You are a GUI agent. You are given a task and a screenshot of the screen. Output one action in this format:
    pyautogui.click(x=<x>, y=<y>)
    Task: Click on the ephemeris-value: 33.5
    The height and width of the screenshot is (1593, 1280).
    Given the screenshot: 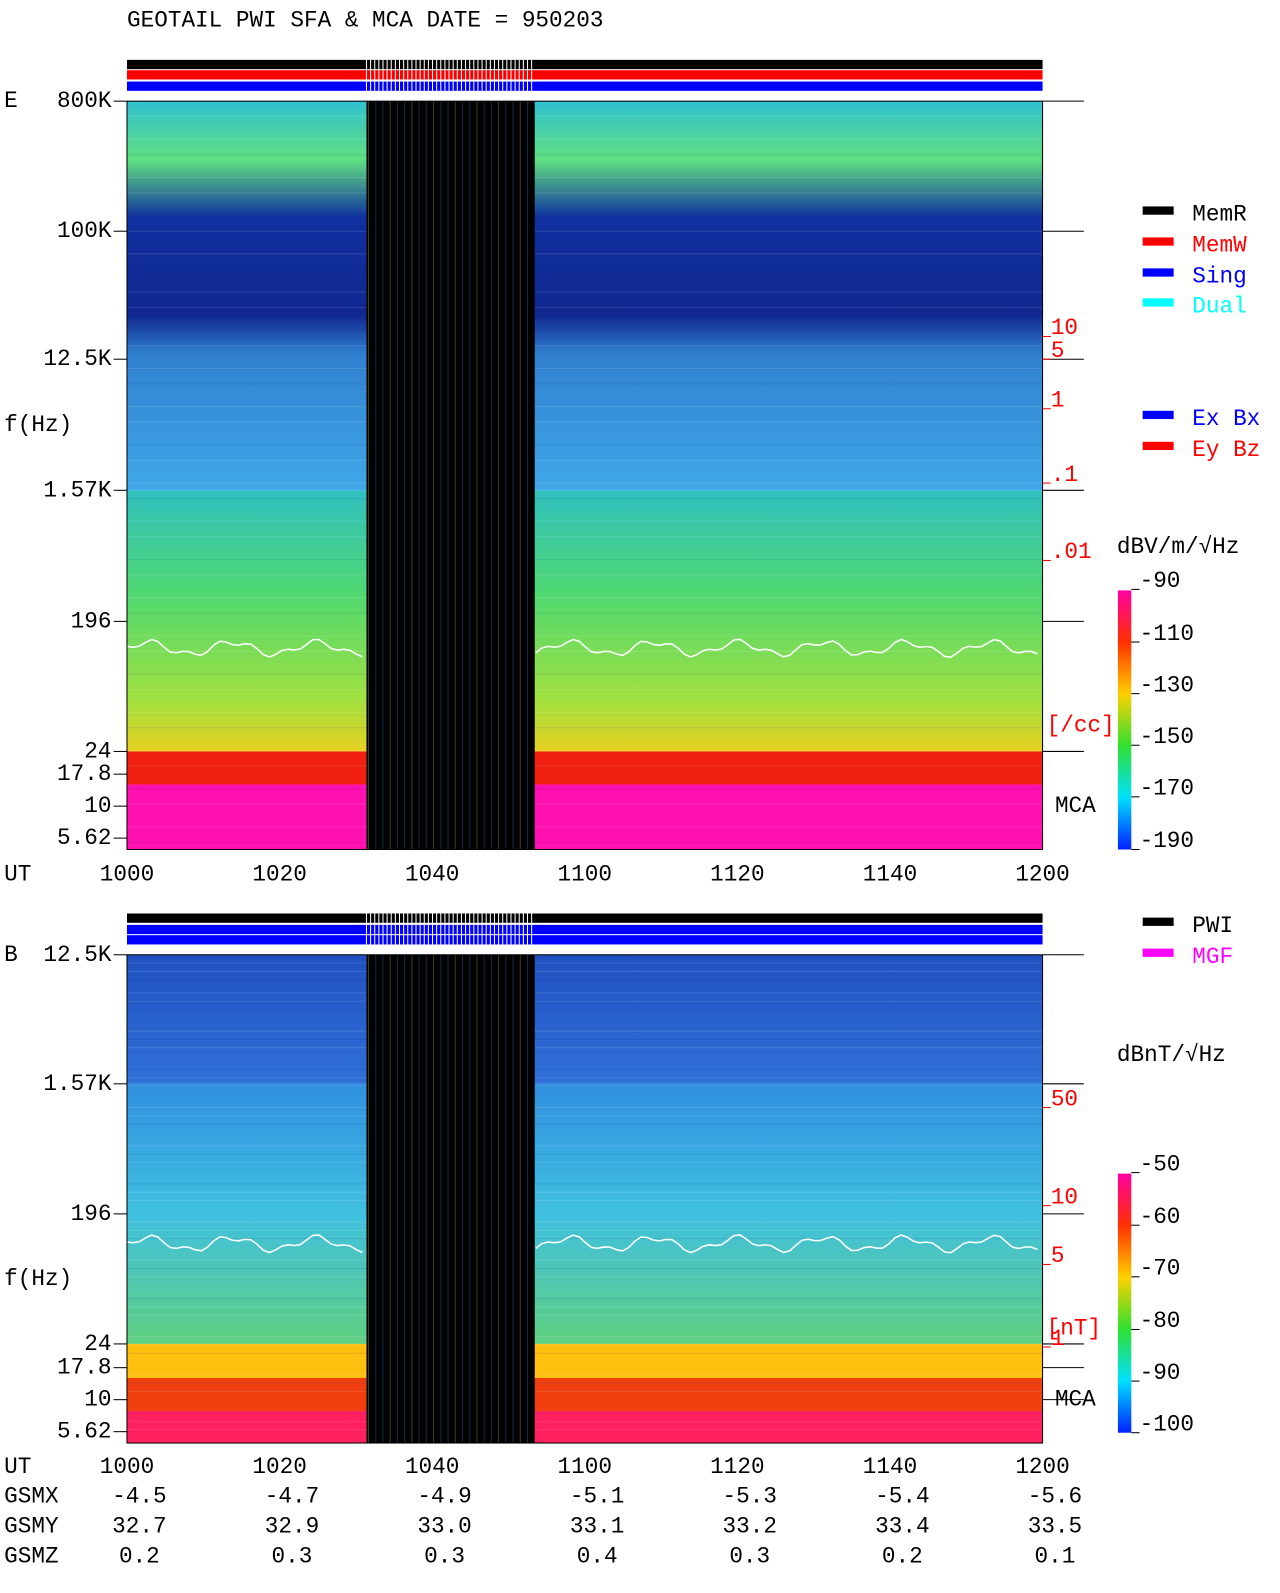 What is the action you would take?
    pyautogui.click(x=1055, y=1527)
    